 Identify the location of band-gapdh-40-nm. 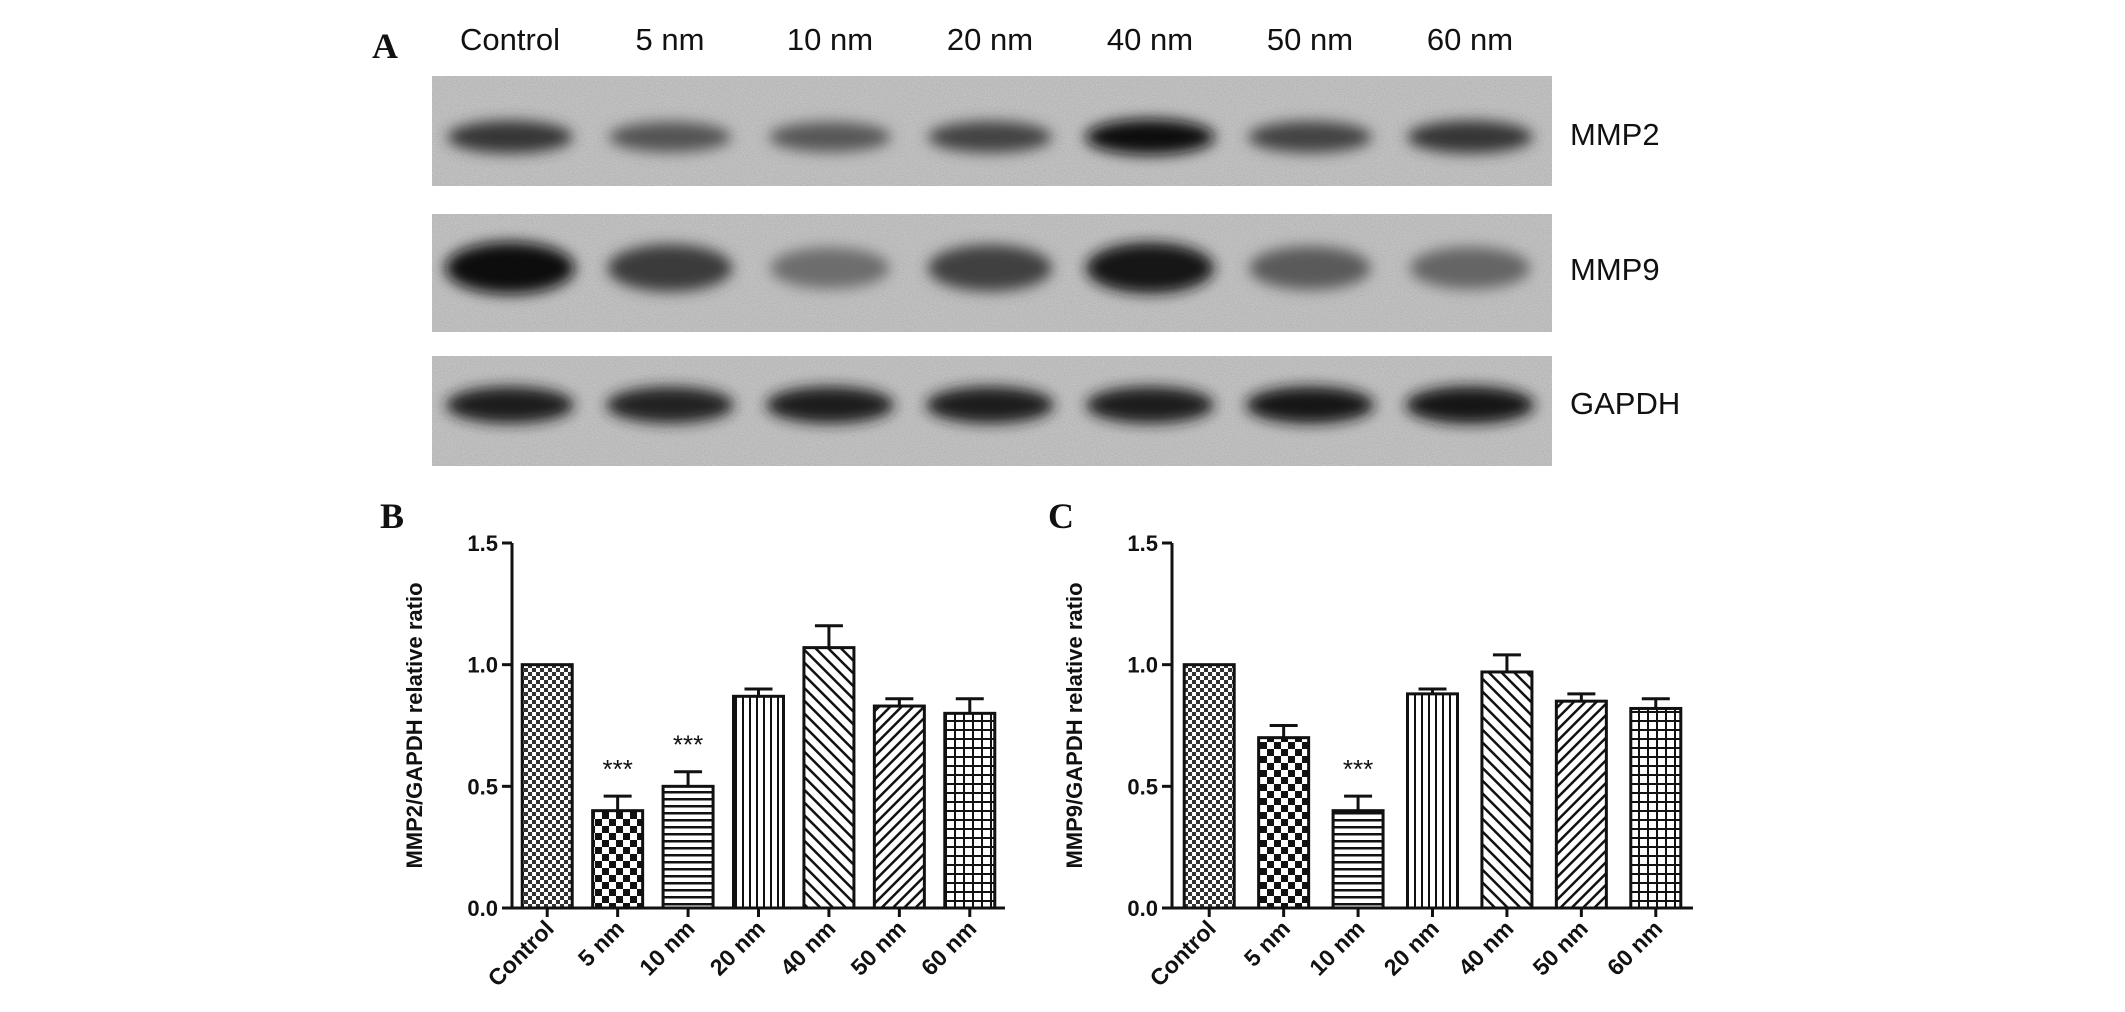
(1150, 405).